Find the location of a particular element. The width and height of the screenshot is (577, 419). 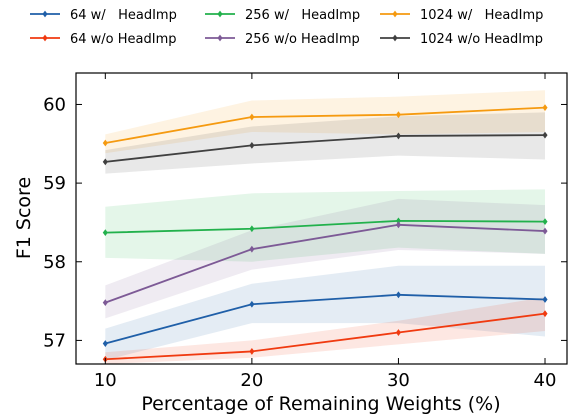

y-tick-label-1: 58 is located at coordinates (54, 262).